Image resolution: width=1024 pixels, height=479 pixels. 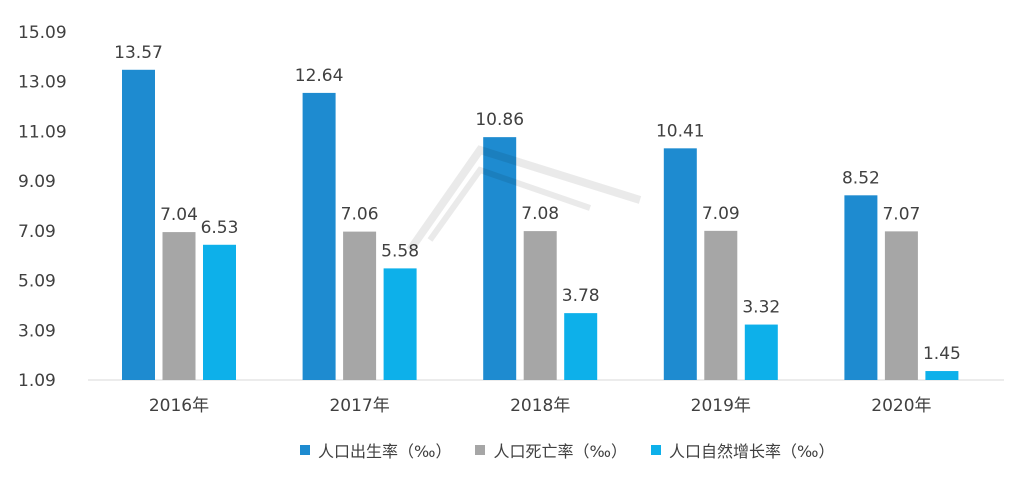 What do you see at coordinates (581, 296) in the screenshot?
I see `data-label: 3.78` at bounding box center [581, 296].